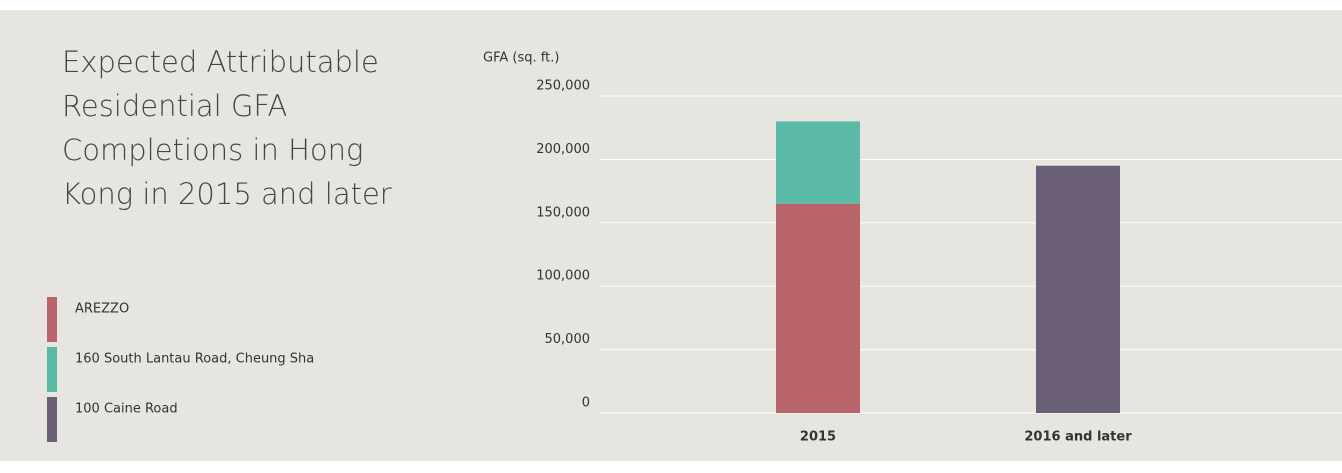  Describe the element at coordinates (818, 437) in the screenshot. I see `x-tick-label: 2015` at that location.